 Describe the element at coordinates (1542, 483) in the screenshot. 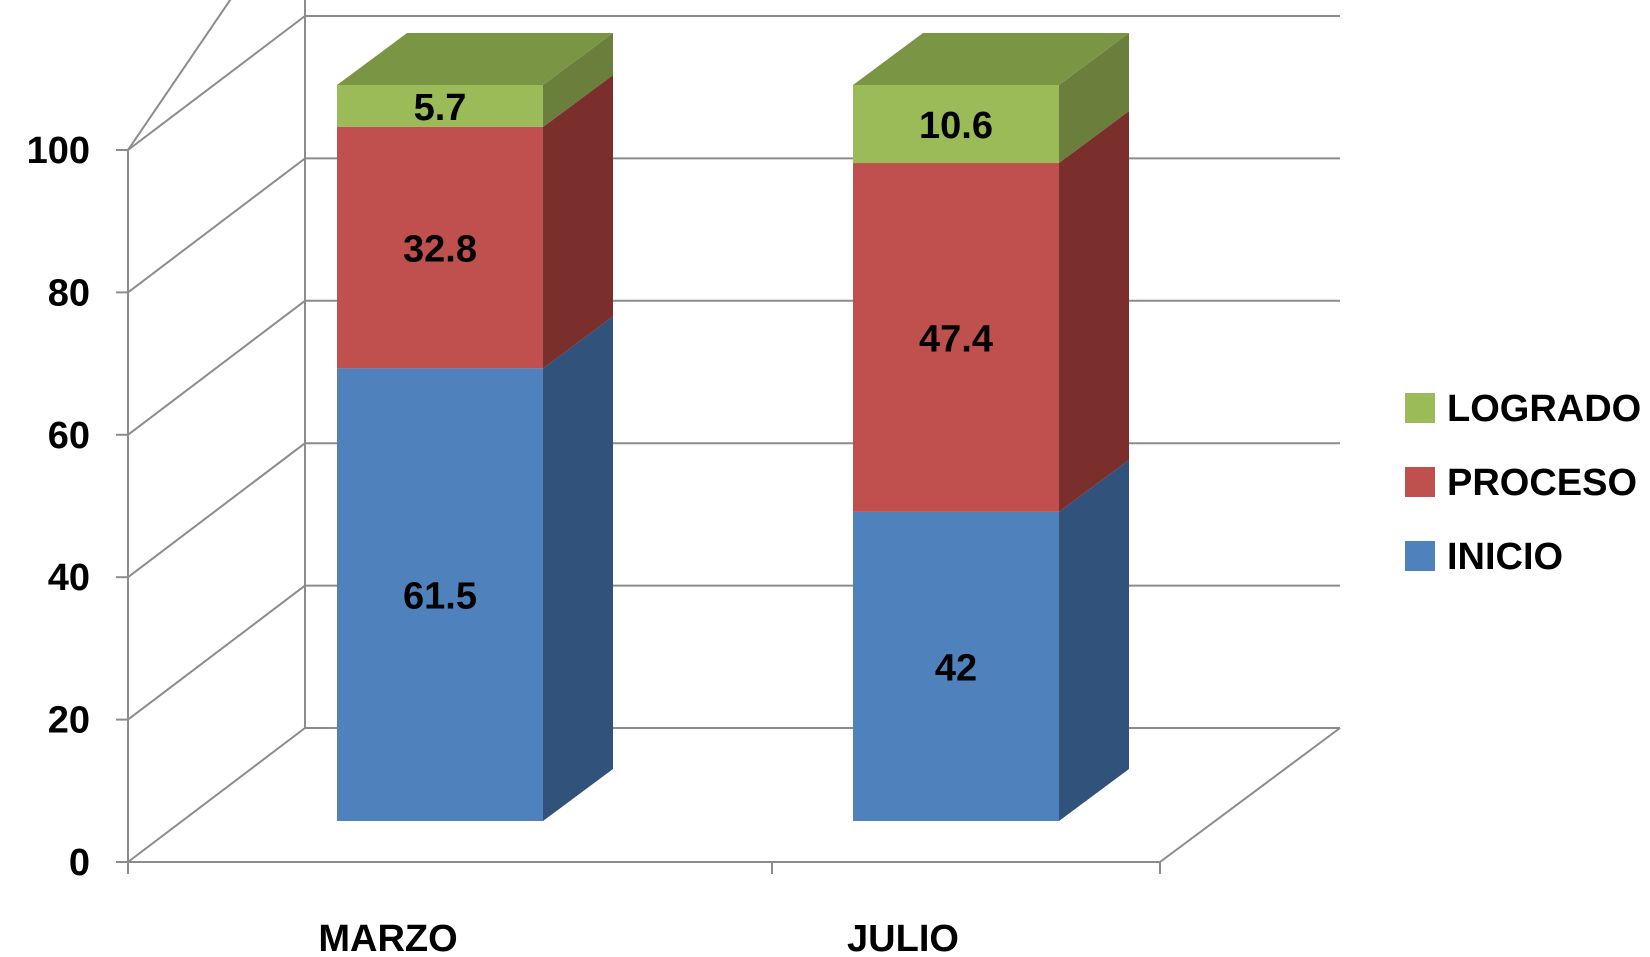

I see `legend-label: PROCESO` at that location.